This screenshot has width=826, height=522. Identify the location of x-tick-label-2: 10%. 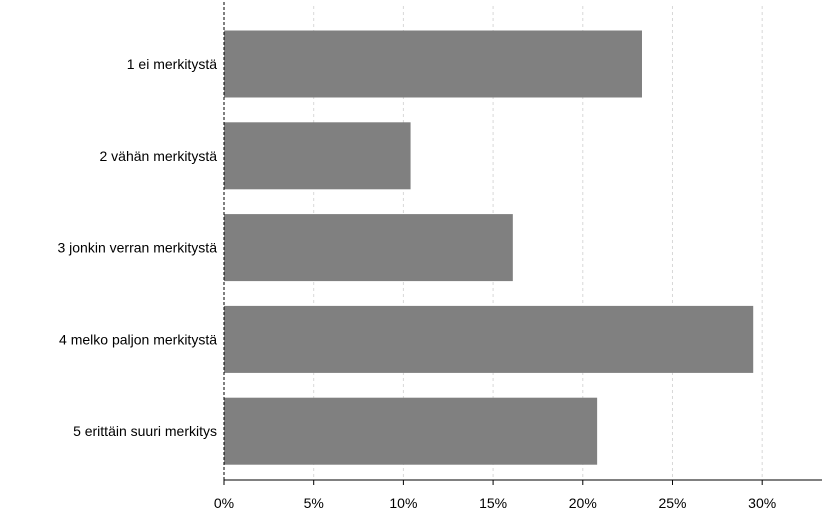
(403, 503).